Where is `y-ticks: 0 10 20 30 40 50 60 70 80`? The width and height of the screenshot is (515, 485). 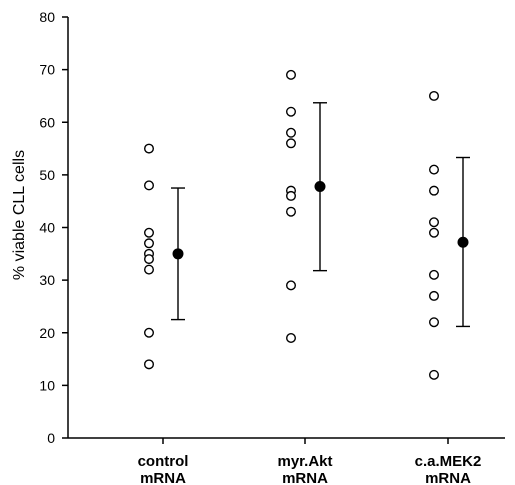 y-ticks: 0 10 20 30 40 50 60 70 80 is located at coordinates (53, 227).